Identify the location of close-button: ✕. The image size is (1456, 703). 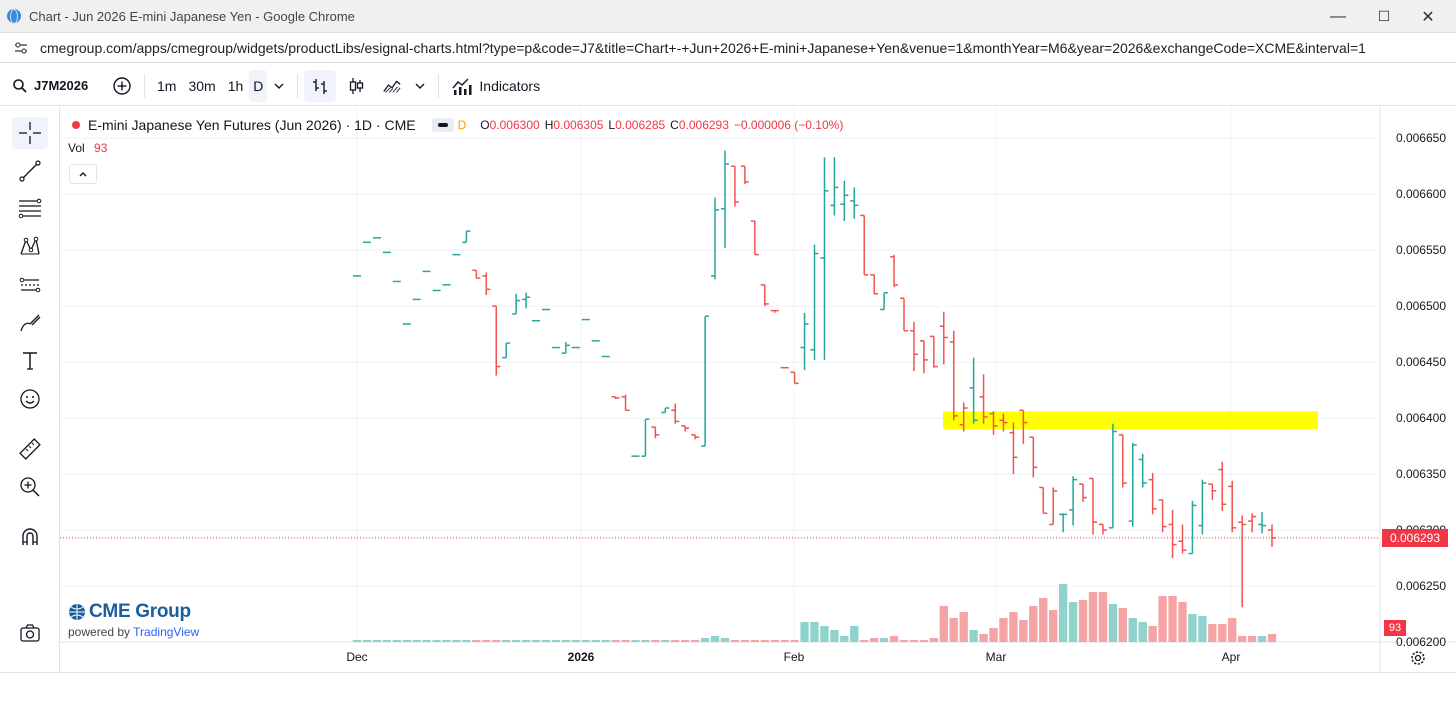
(1428, 17).